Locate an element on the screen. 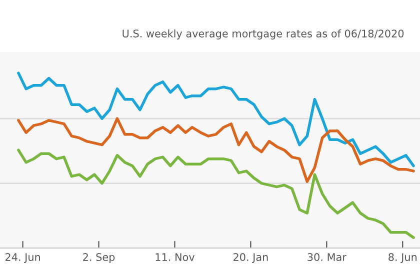 The height and width of the screenshot is (280, 420). x-tick-label: 30. Mar is located at coordinates (327, 257).